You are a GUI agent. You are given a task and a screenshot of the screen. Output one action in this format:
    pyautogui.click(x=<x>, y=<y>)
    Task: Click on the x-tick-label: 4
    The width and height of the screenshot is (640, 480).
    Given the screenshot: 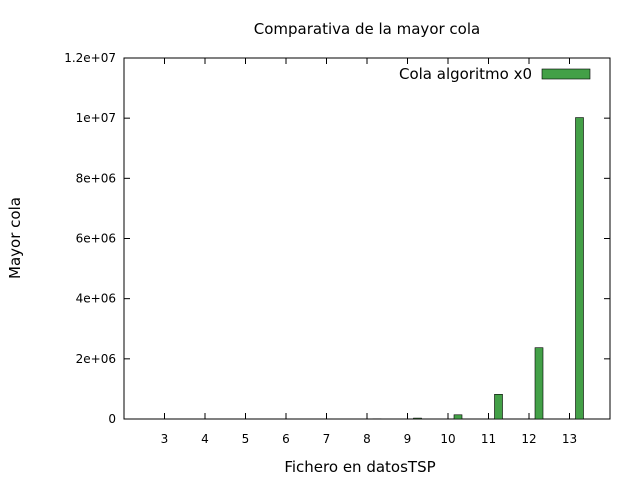 What is the action you would take?
    pyautogui.click(x=205, y=439)
    